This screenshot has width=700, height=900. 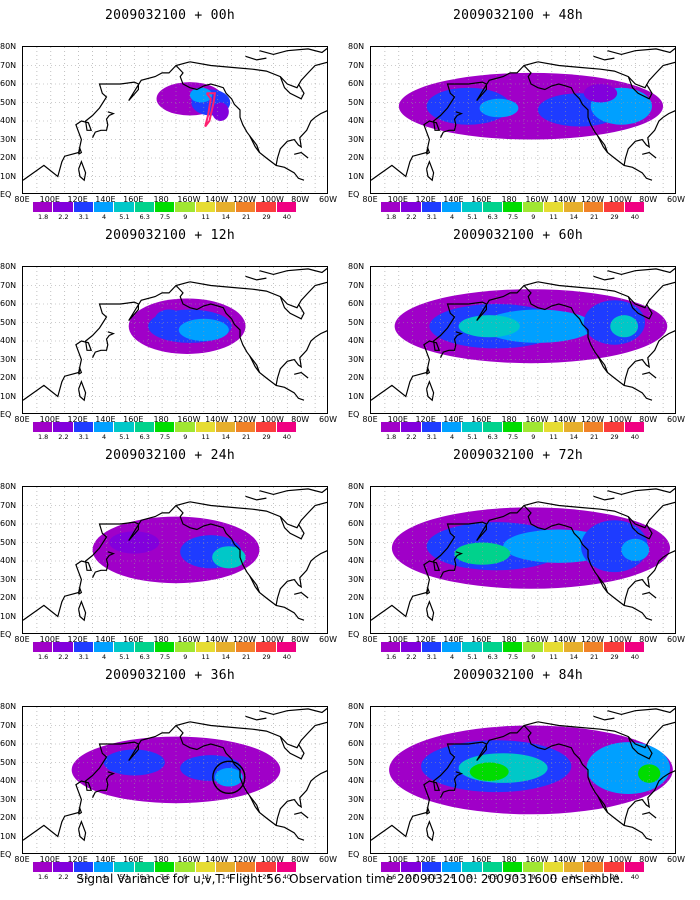 I want to click on colorbar-label: 6.3, so click(x=492, y=437).